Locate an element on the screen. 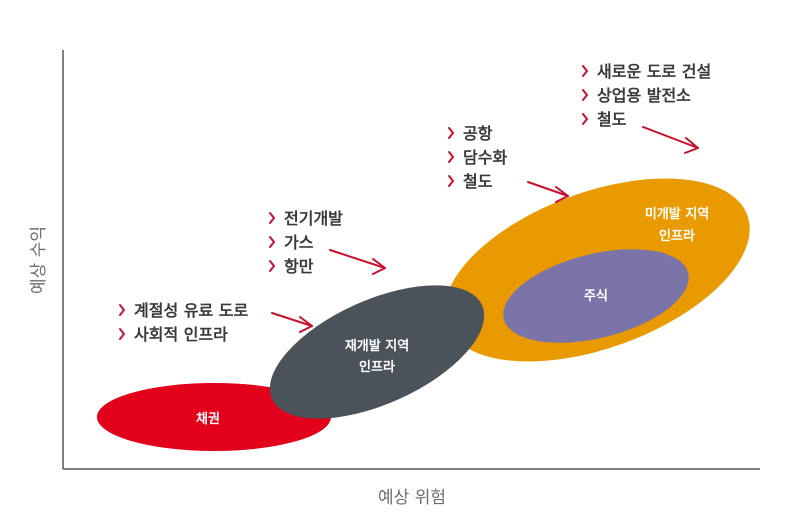 This screenshot has height=529, width=810. undeveloped-label-line1: 미개발 지역 is located at coordinates (677, 214).